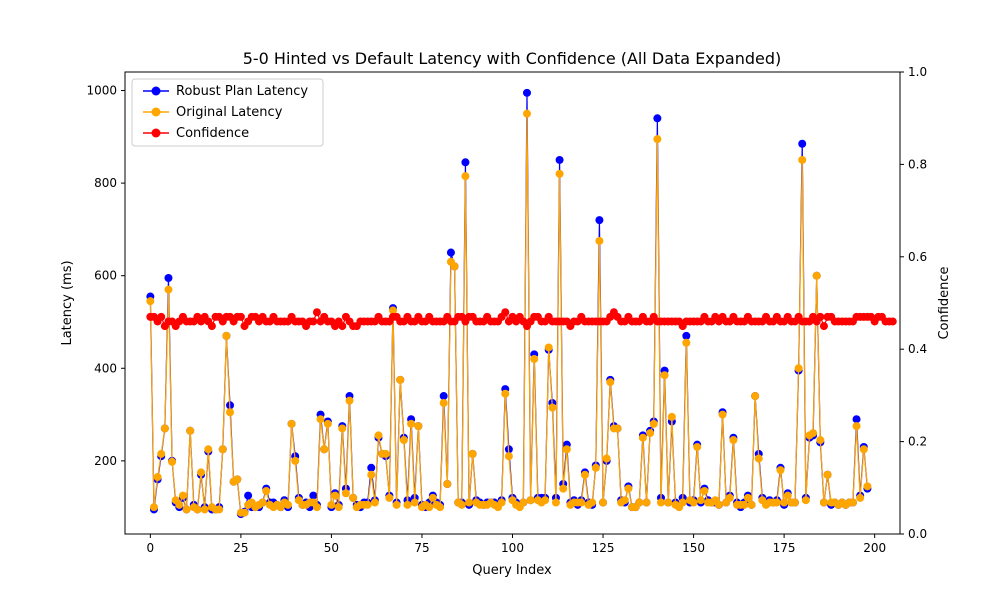 This screenshot has height=600, width=1000. I want to click on x-tick-label: 100, so click(512, 548).